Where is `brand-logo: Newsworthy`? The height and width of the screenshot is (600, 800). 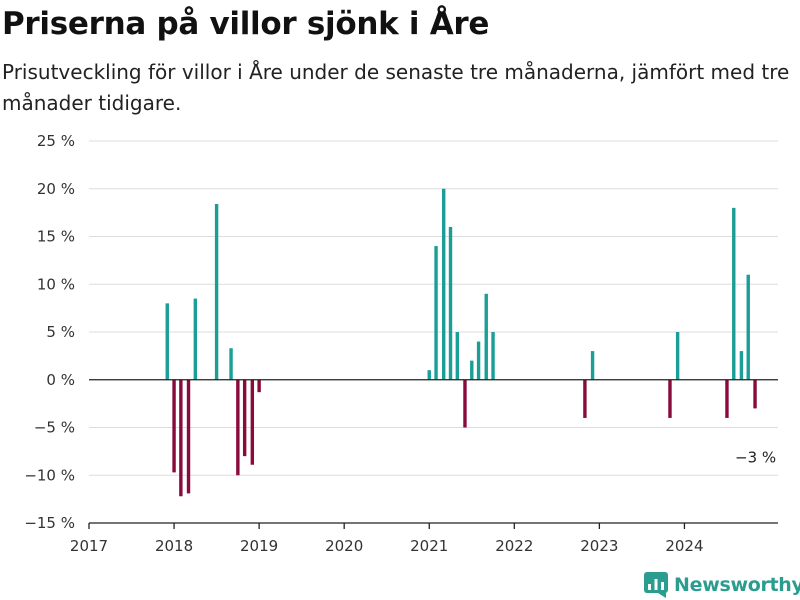
brand-logo: Newsworthy is located at coordinates (722, 585).